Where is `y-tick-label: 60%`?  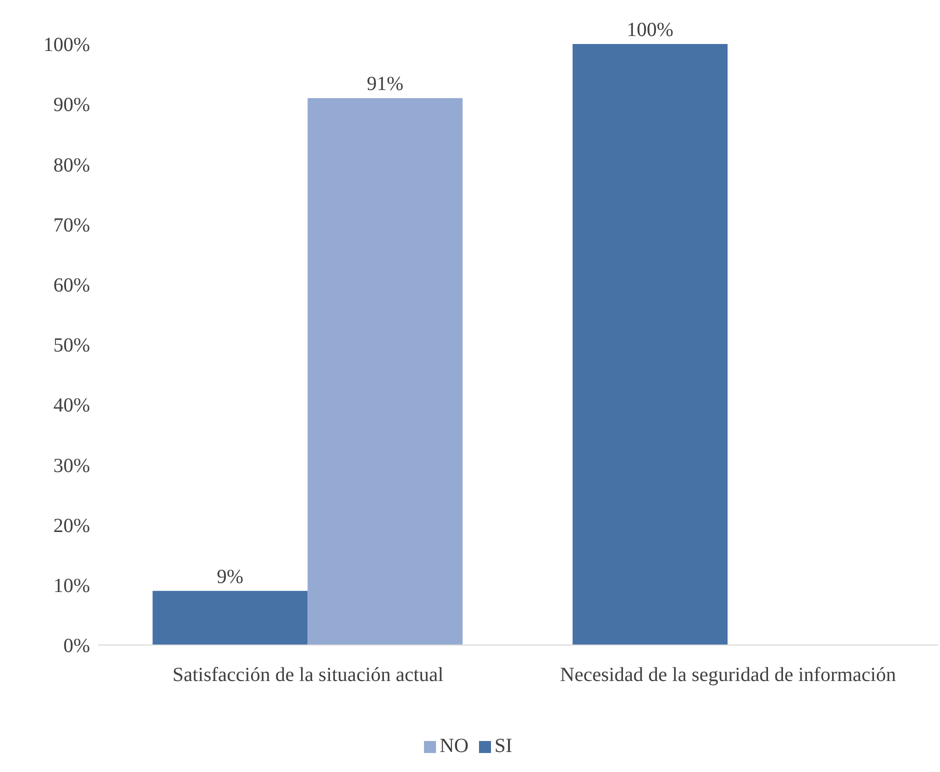
y-tick-label: 60% is located at coordinates (71, 285).